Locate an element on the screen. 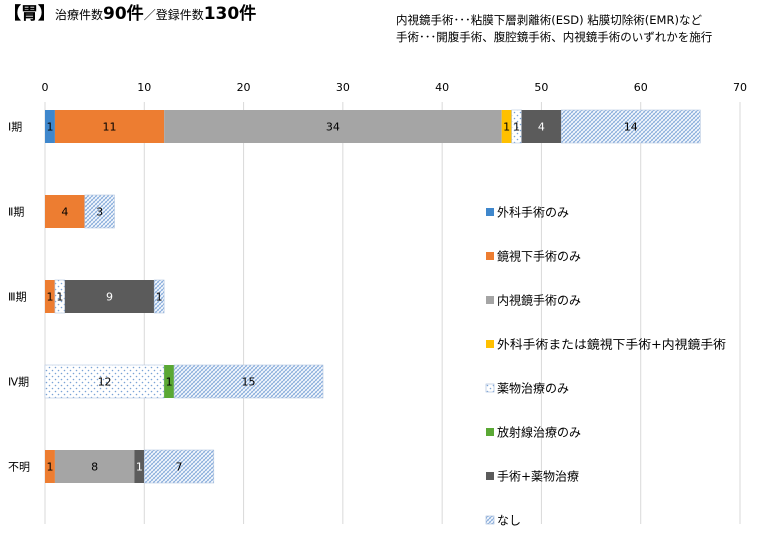 The height and width of the screenshot is (556, 765). x-tick-label: 0 is located at coordinates (45, 87).